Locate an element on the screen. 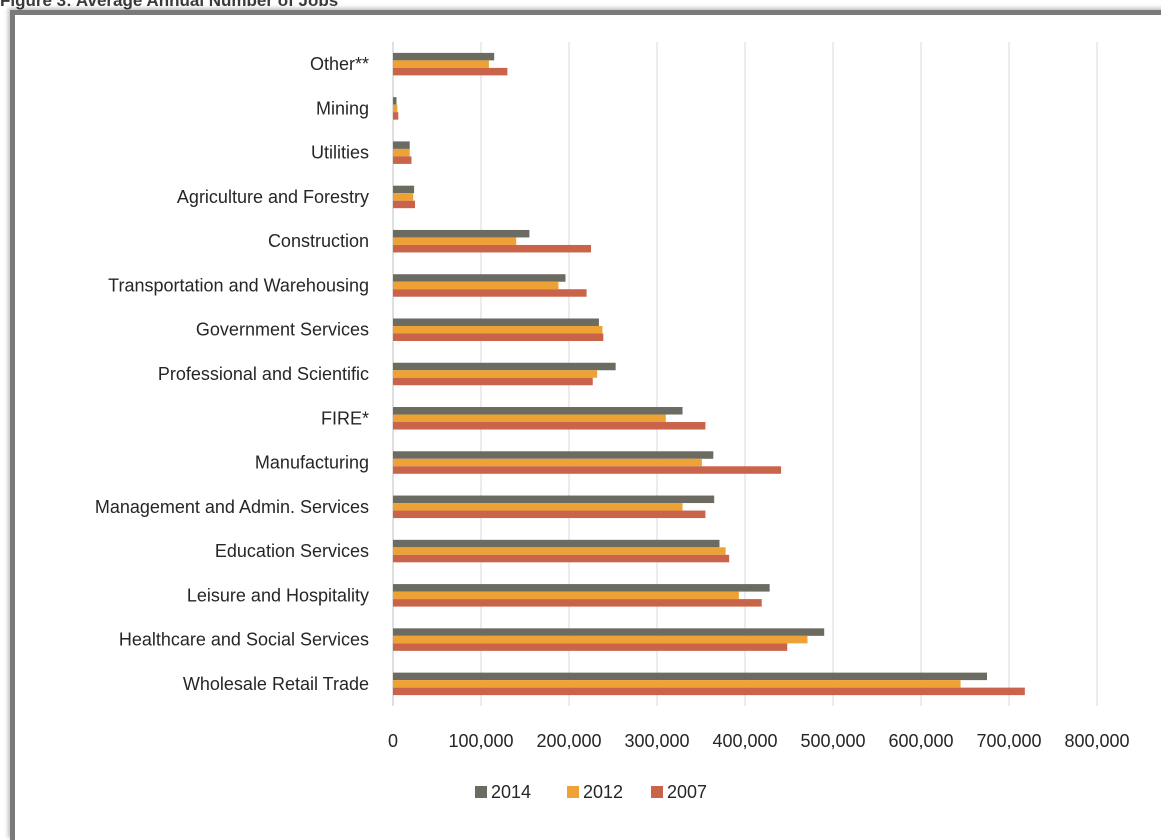  bar-utilities-2007 is located at coordinates (402, 160).